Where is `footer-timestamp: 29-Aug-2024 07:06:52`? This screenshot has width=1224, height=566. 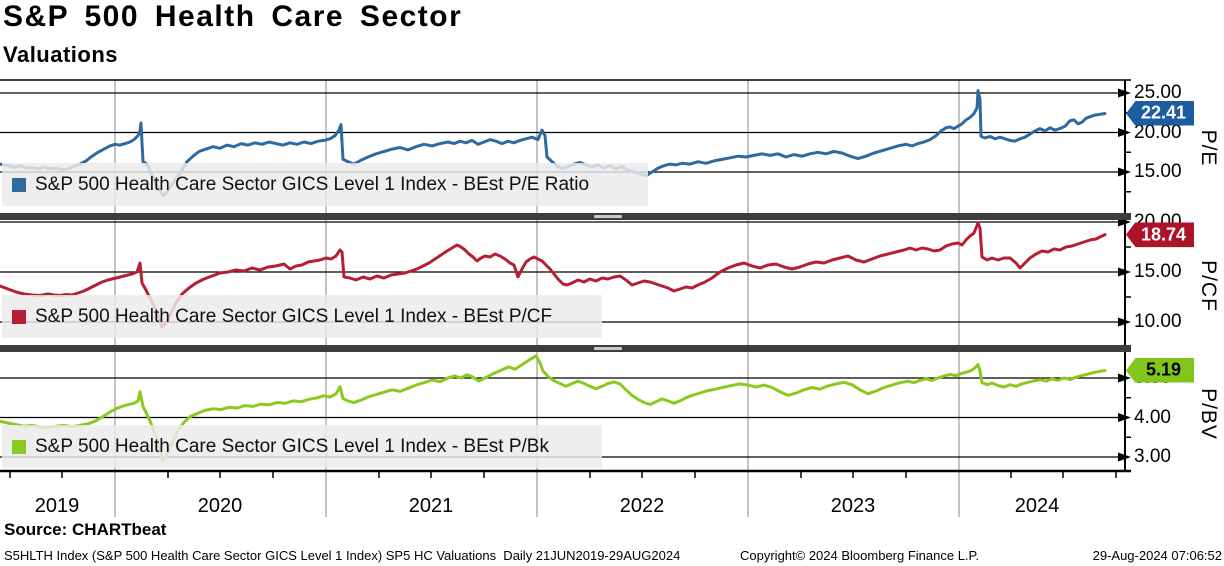 footer-timestamp: 29-Aug-2024 07:06:52 is located at coordinates (1157, 555).